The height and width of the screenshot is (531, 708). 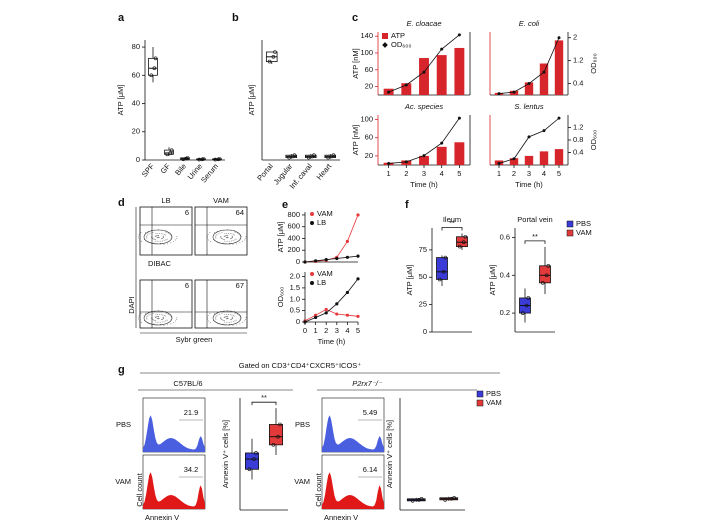 What do you see at coordinates (162, 517) in the screenshot?
I see `x-axis-label: Annexin V` at bounding box center [162, 517].